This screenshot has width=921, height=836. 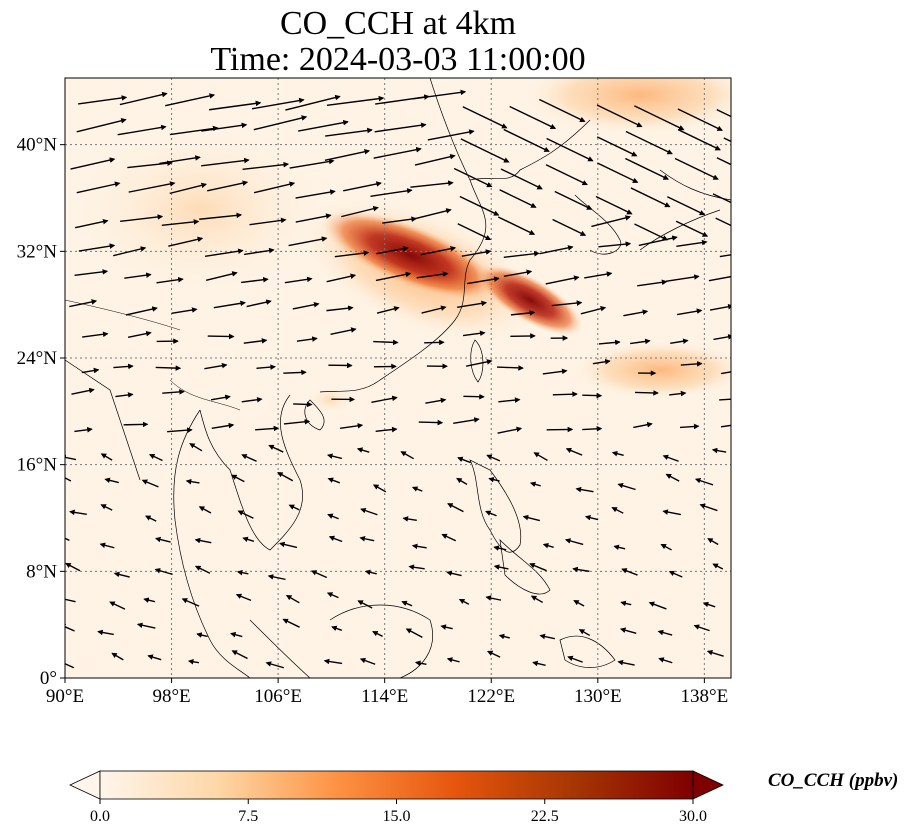 I want to click on east-tail-plume, so click(x=650, y=370).